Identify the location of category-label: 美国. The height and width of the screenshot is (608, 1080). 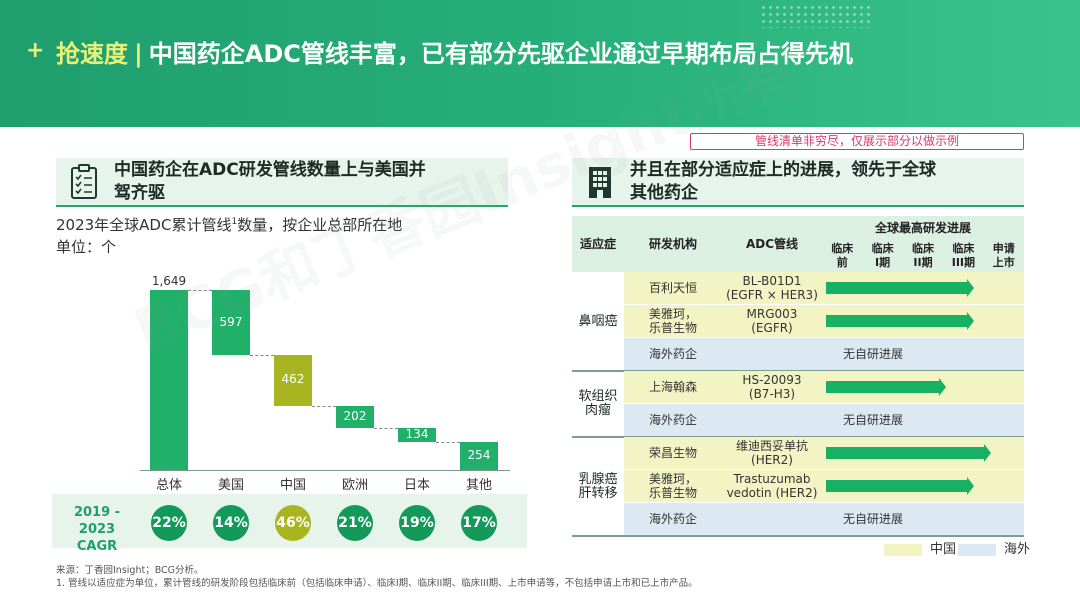
(230, 485).